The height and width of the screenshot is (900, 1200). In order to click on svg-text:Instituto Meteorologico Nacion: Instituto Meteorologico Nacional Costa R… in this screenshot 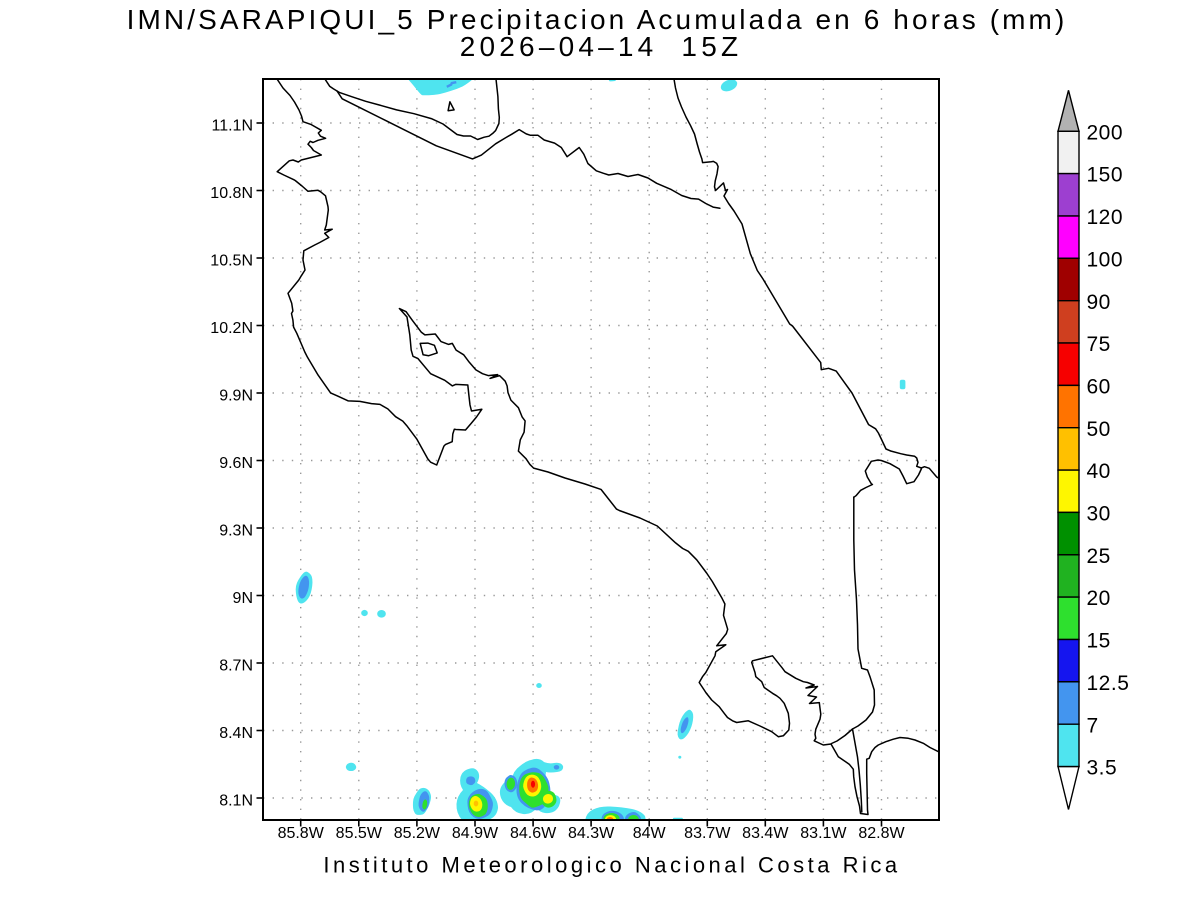, I will do `click(611, 865)`.